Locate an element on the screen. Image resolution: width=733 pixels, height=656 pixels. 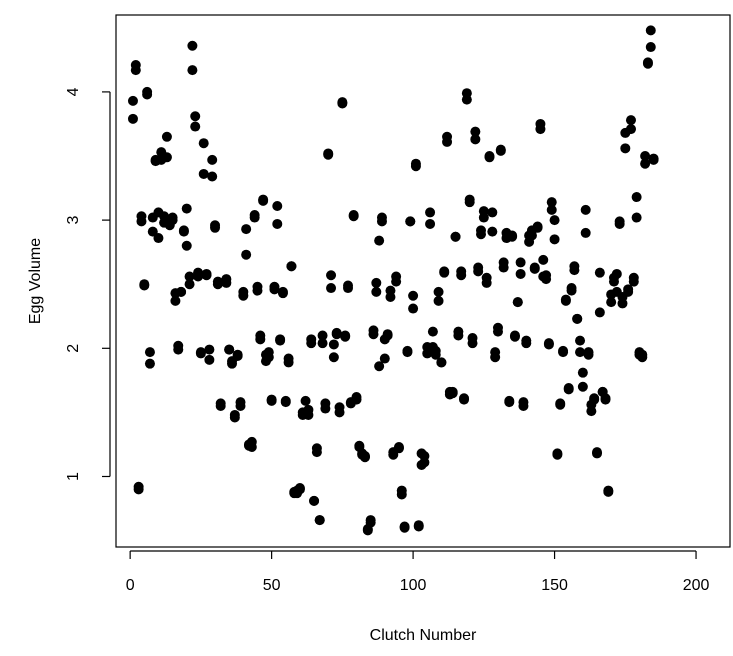
y-tick-label: 4 is located at coordinates (73, 91).